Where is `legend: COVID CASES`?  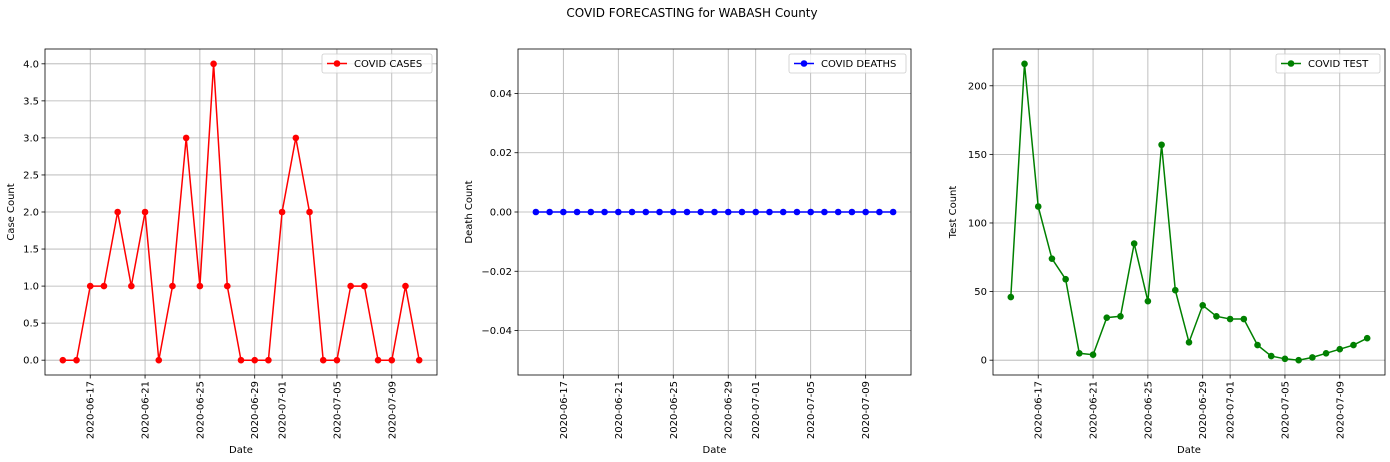
legend: COVID CASES is located at coordinates (377, 63).